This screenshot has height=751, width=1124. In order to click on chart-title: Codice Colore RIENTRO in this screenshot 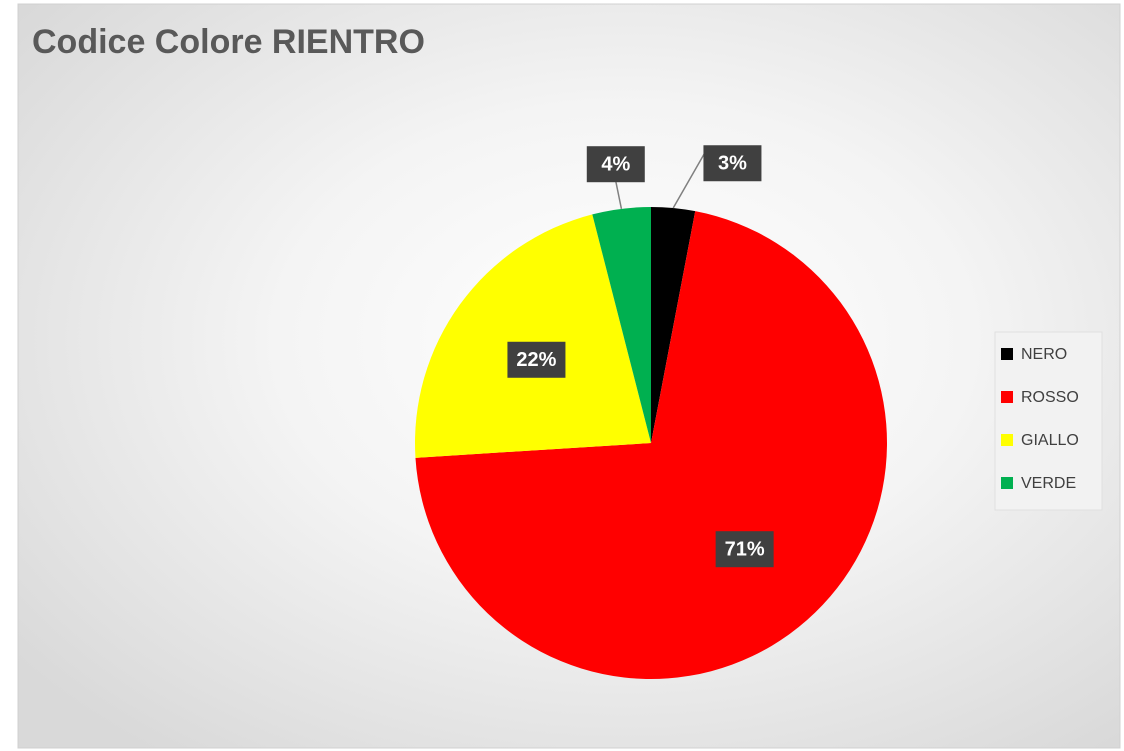, I will do `click(228, 42)`.